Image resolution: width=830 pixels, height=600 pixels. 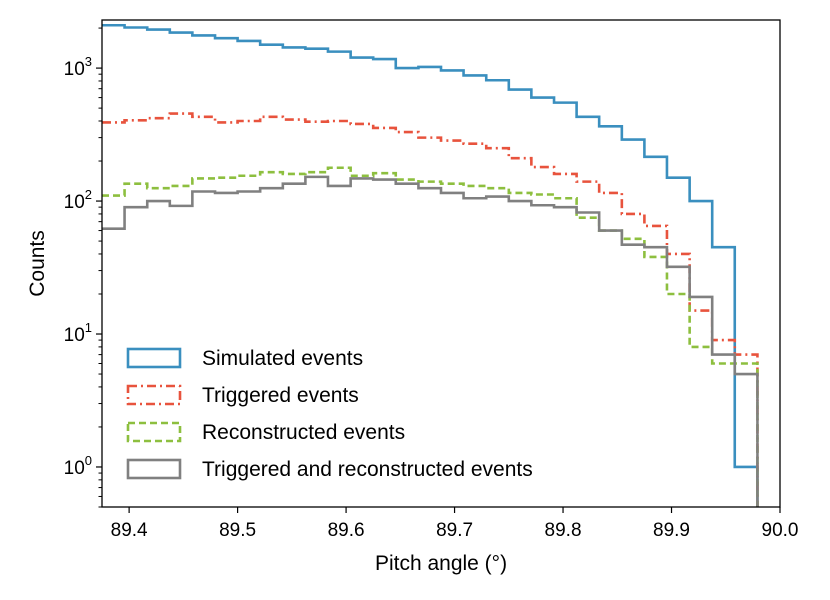 I want to click on x-tick-label: 89.6, so click(x=346, y=530).